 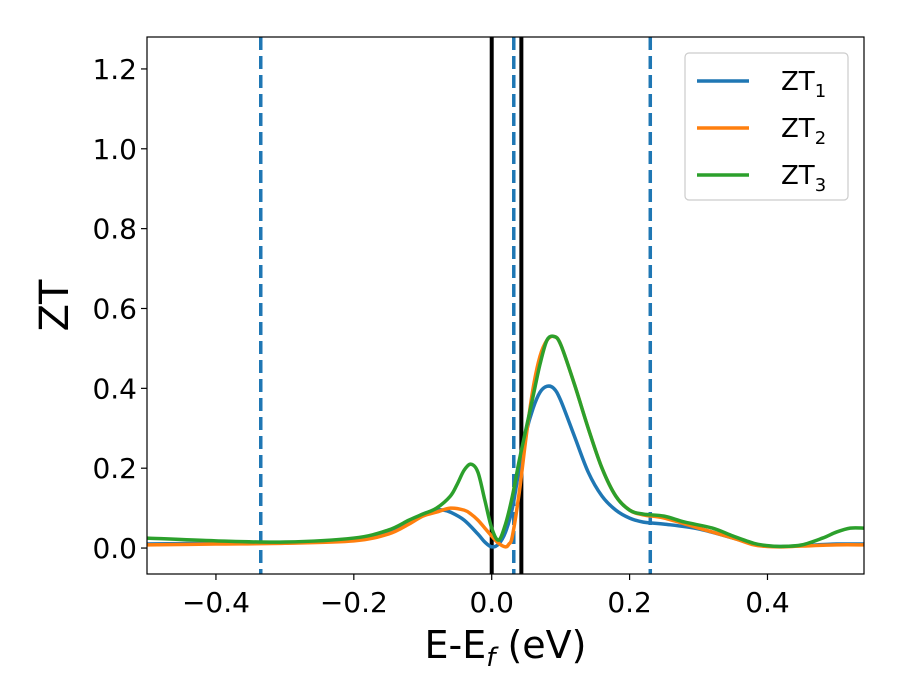 What do you see at coordinates (629, 602) in the screenshot?
I see `x-tick-label: 0.2` at bounding box center [629, 602].